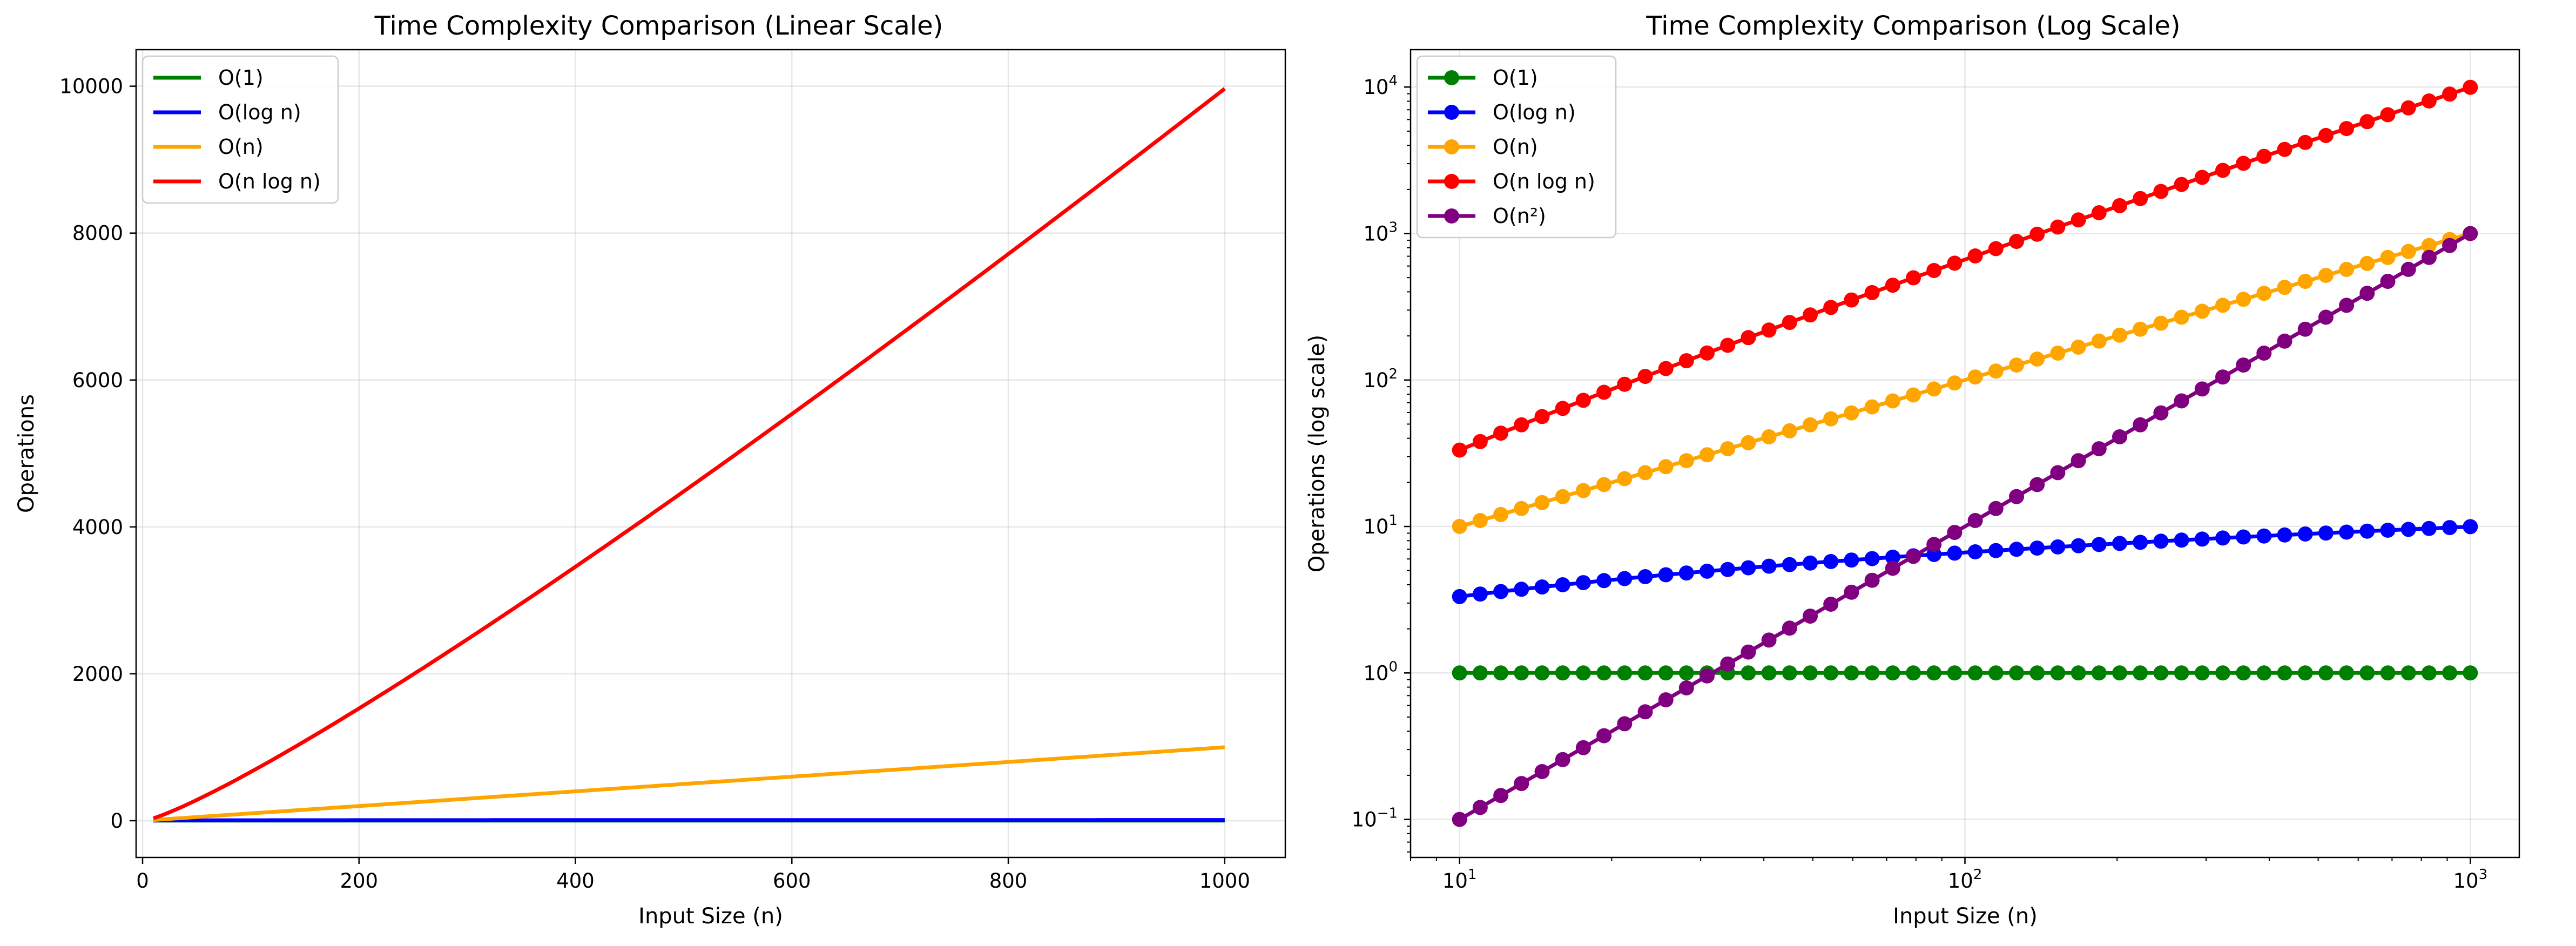  What do you see at coordinates (97, 674) in the screenshot?
I see `tick-label: 2000` at bounding box center [97, 674].